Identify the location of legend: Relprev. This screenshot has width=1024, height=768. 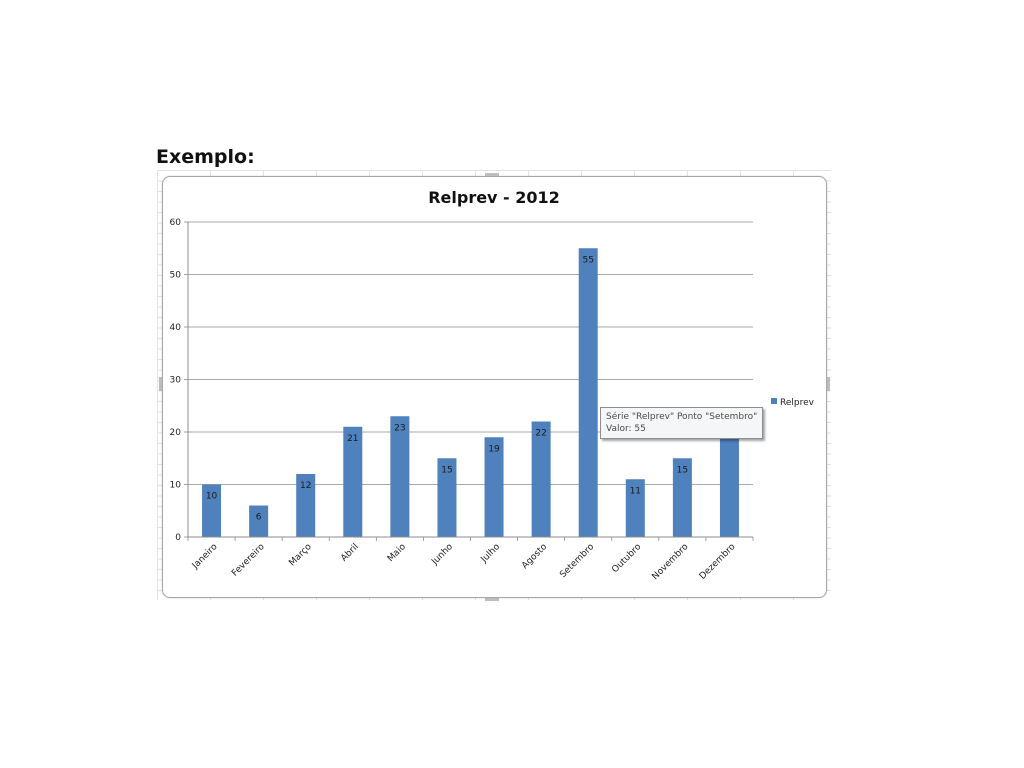
(793, 403).